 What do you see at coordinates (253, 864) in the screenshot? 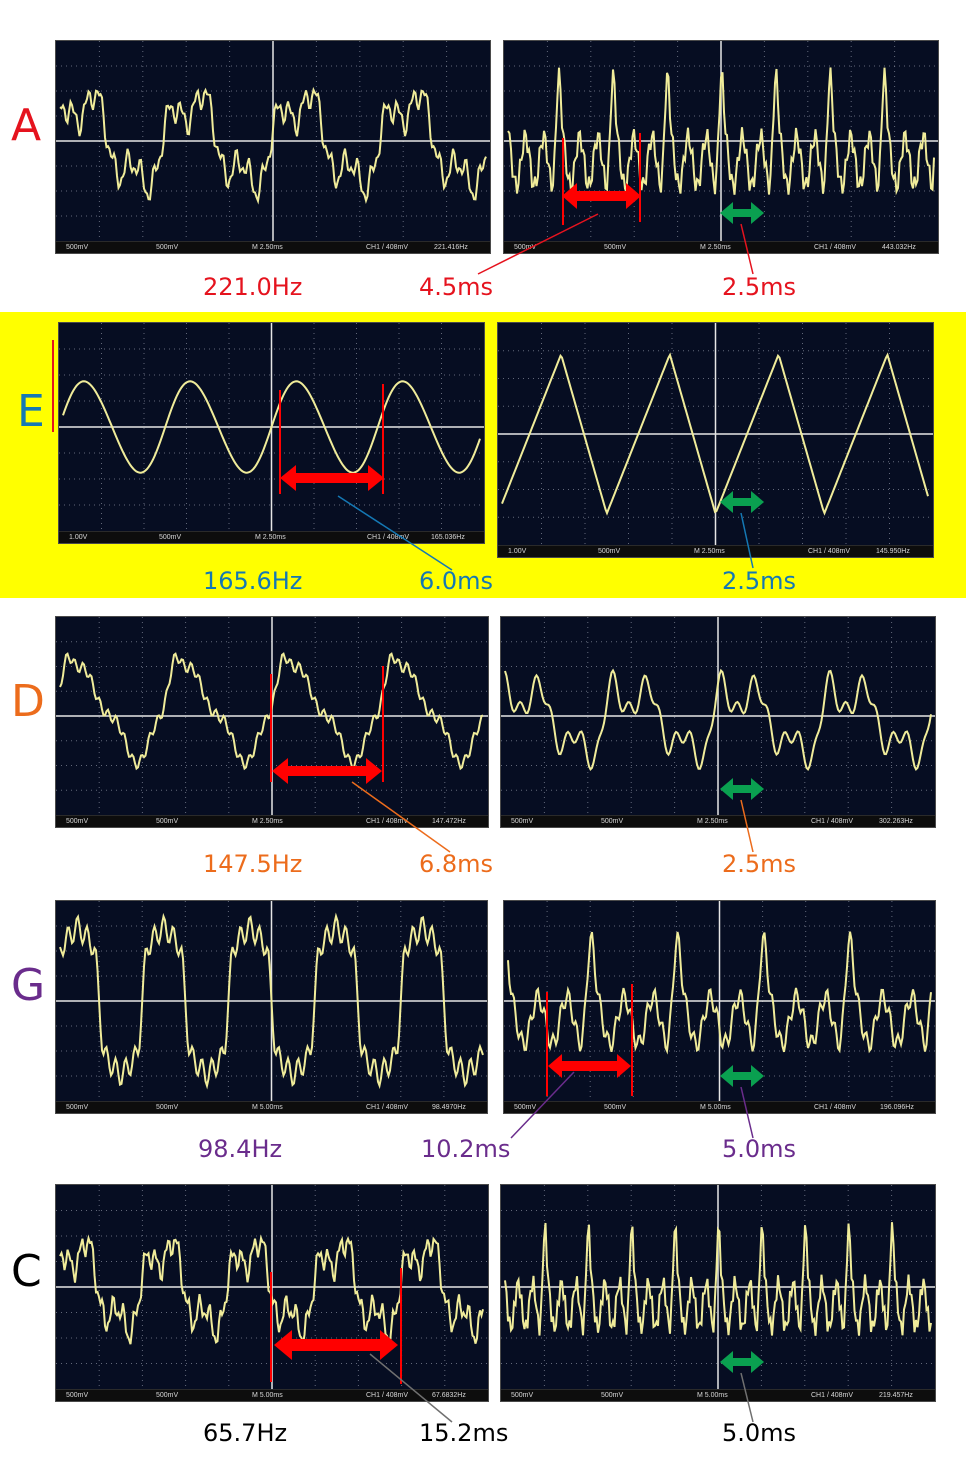
I see `frequency-label: 147.5Hz` at bounding box center [253, 864].